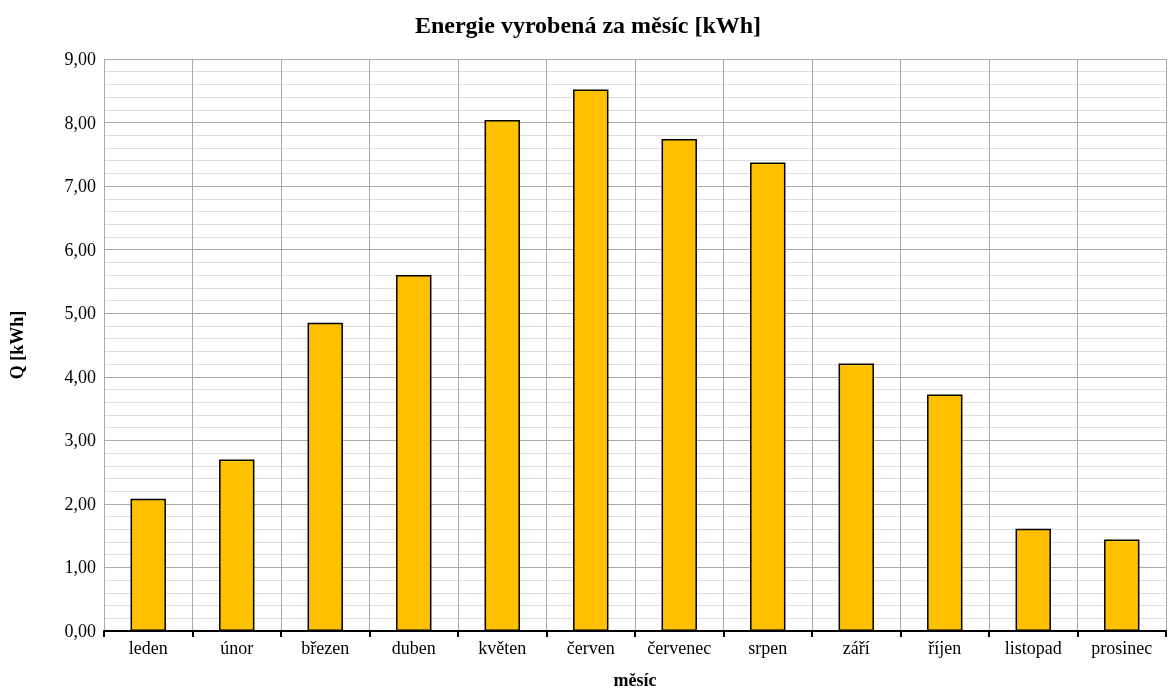  I want to click on y-tick-label: 8,00, so click(80, 122).